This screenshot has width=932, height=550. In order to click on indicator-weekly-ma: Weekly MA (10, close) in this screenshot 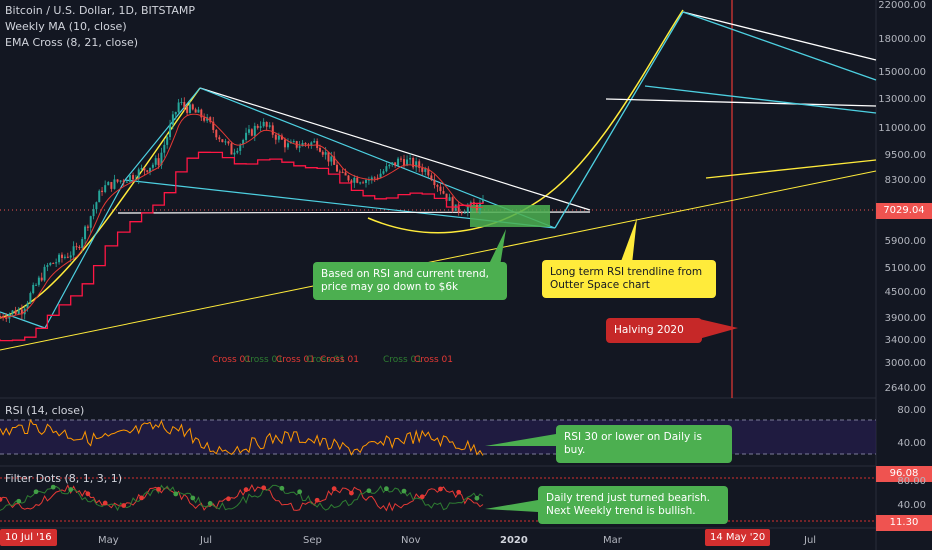, I will do `click(66, 26)`.